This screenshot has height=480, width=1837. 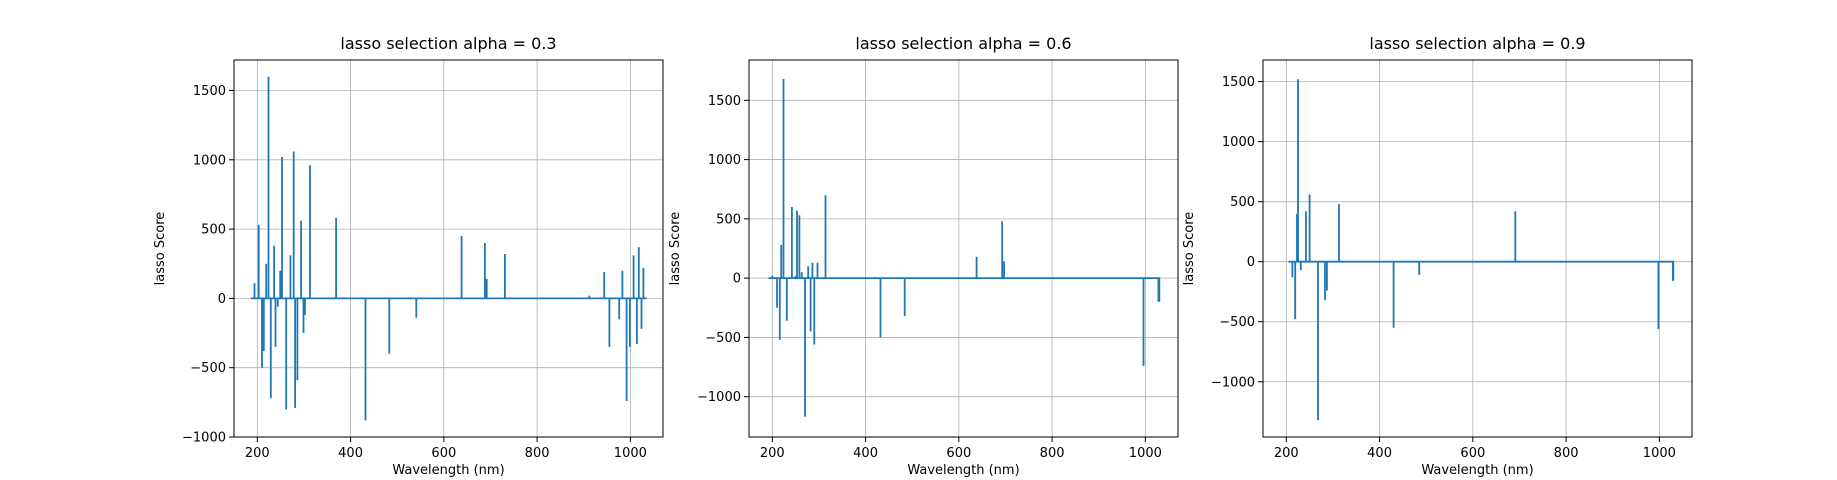 What do you see at coordinates (1477, 43) in the screenshot?
I see `chart-title: lasso selection alpha = 0.9` at bounding box center [1477, 43].